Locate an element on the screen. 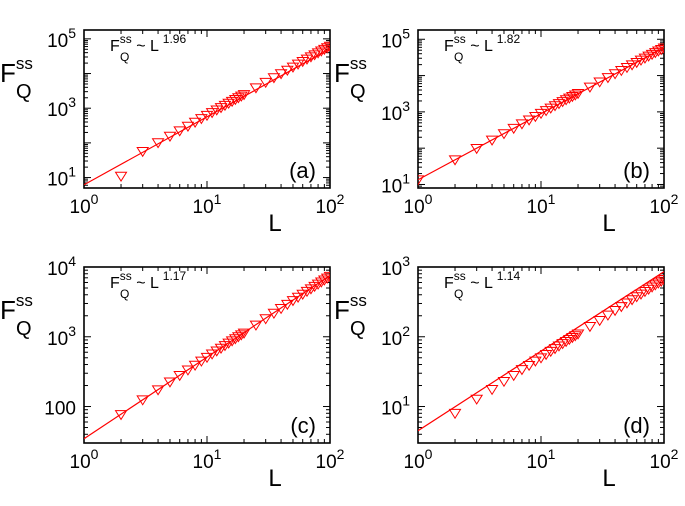  fit-annotation: Fss ~ L 1.14 is located at coordinates (482, 280).